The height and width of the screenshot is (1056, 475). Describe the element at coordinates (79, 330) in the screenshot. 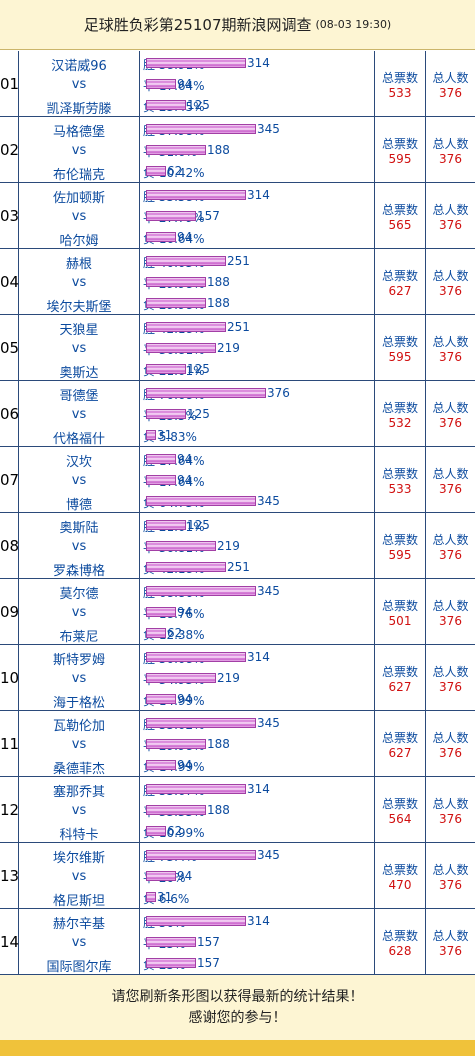

I see `home-team: 天狼星` at that location.